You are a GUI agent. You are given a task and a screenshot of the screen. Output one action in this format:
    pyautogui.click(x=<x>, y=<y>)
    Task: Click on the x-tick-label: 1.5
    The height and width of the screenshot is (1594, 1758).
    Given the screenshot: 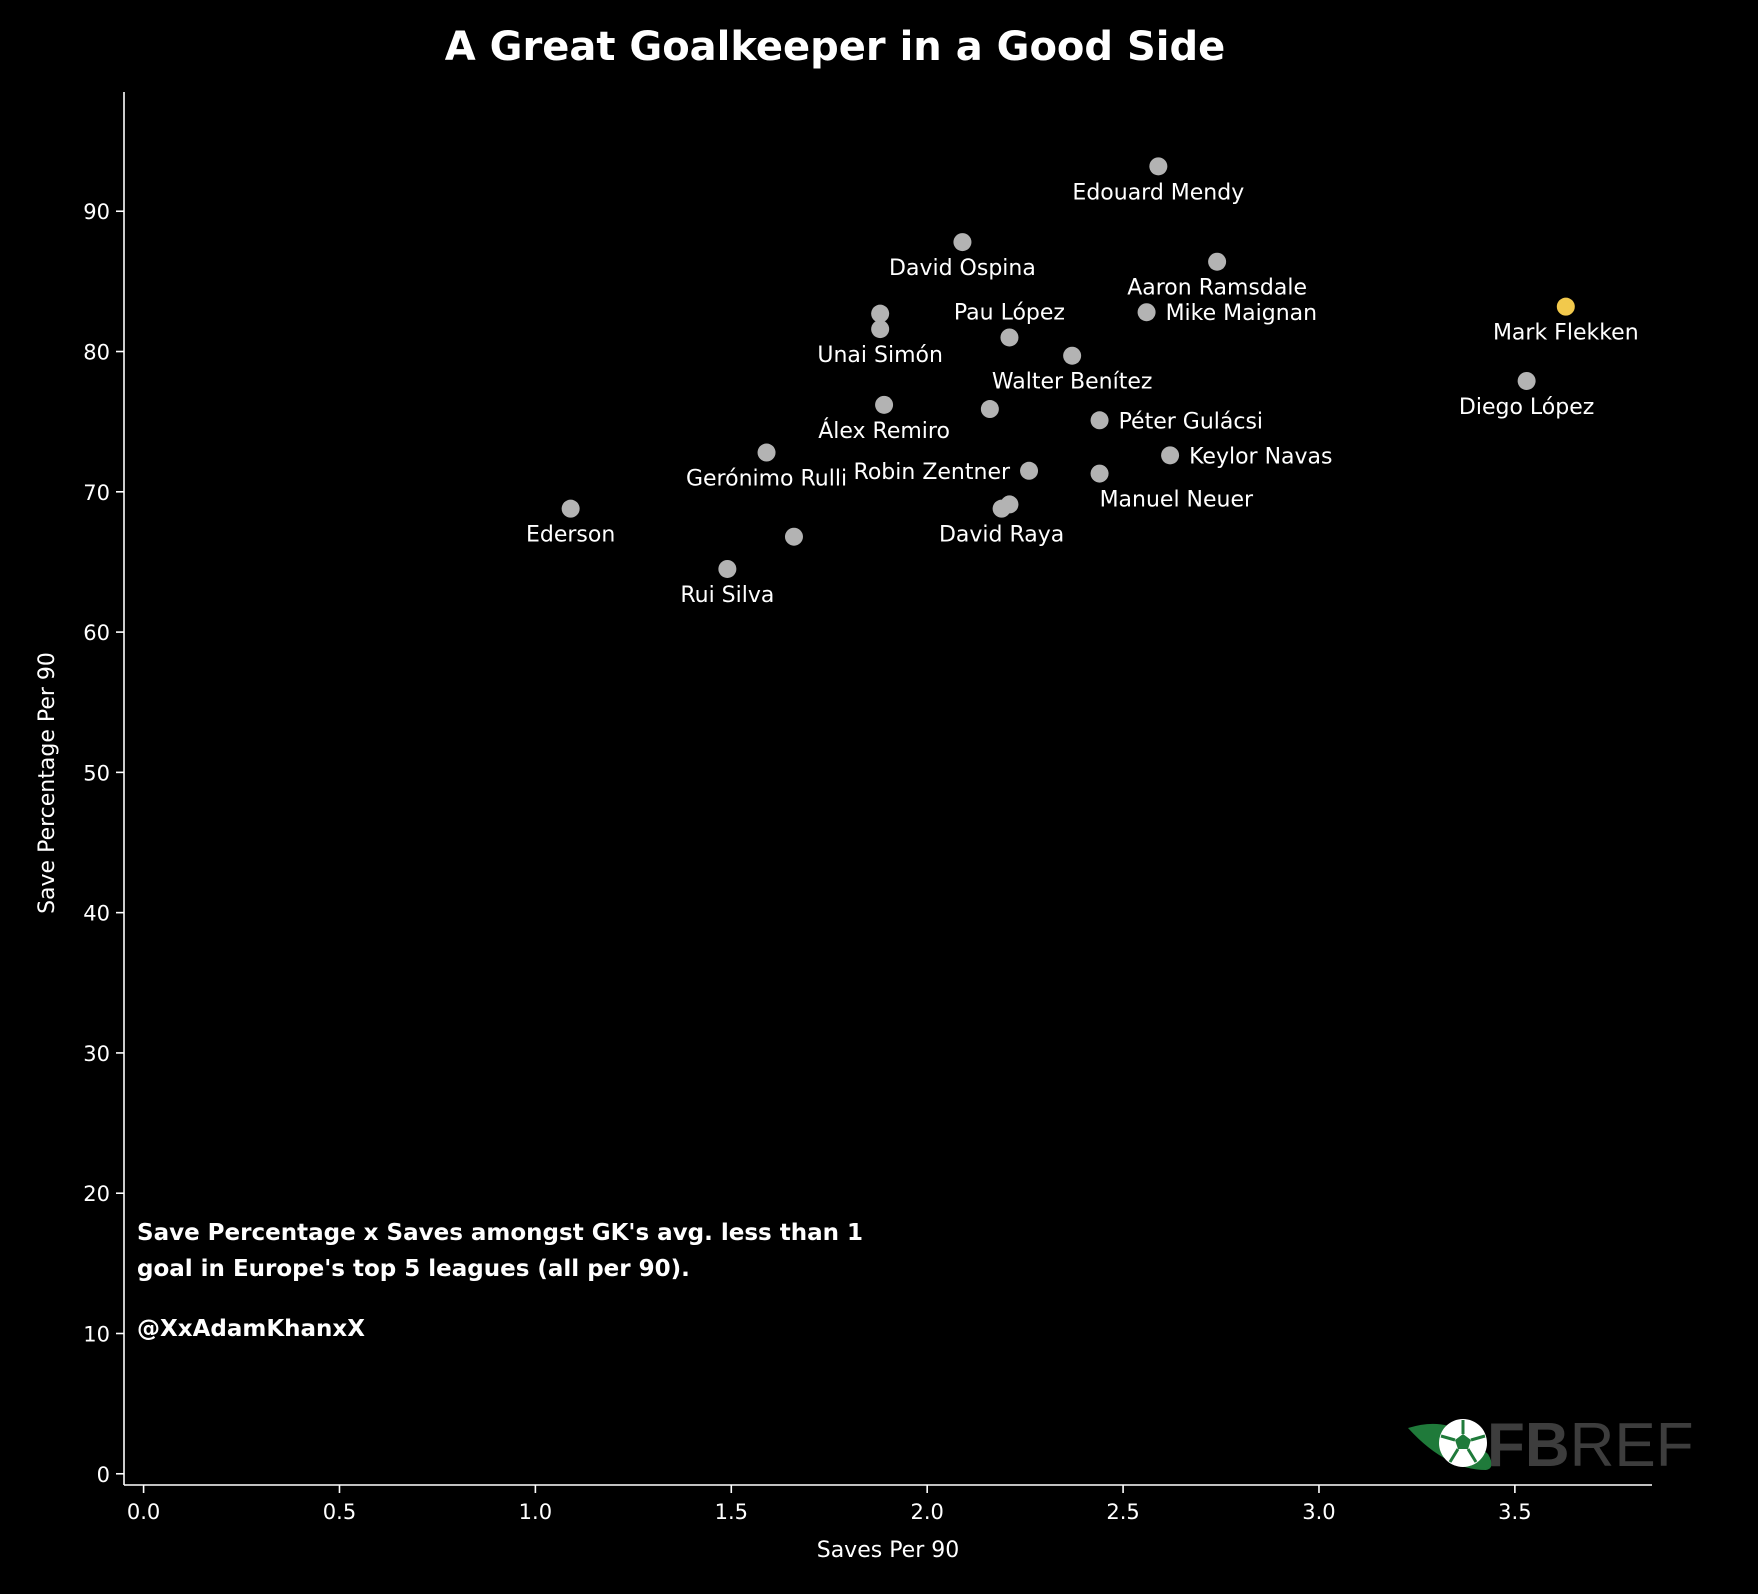 What is the action you would take?
    pyautogui.click(x=731, y=1512)
    